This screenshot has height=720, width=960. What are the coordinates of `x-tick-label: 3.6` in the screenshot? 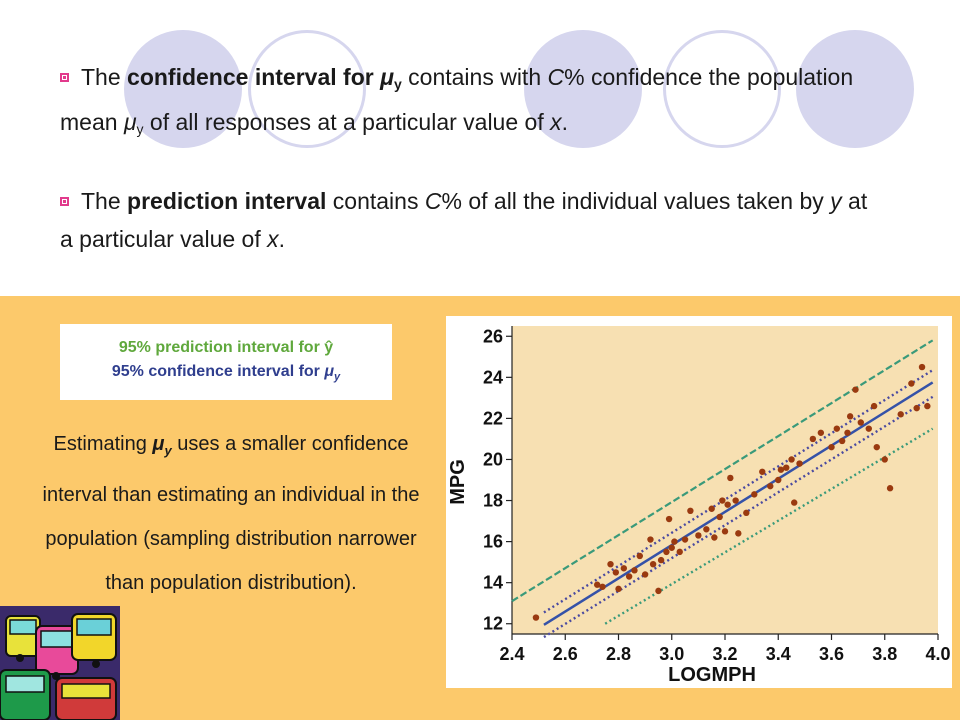 It's located at (831, 654).